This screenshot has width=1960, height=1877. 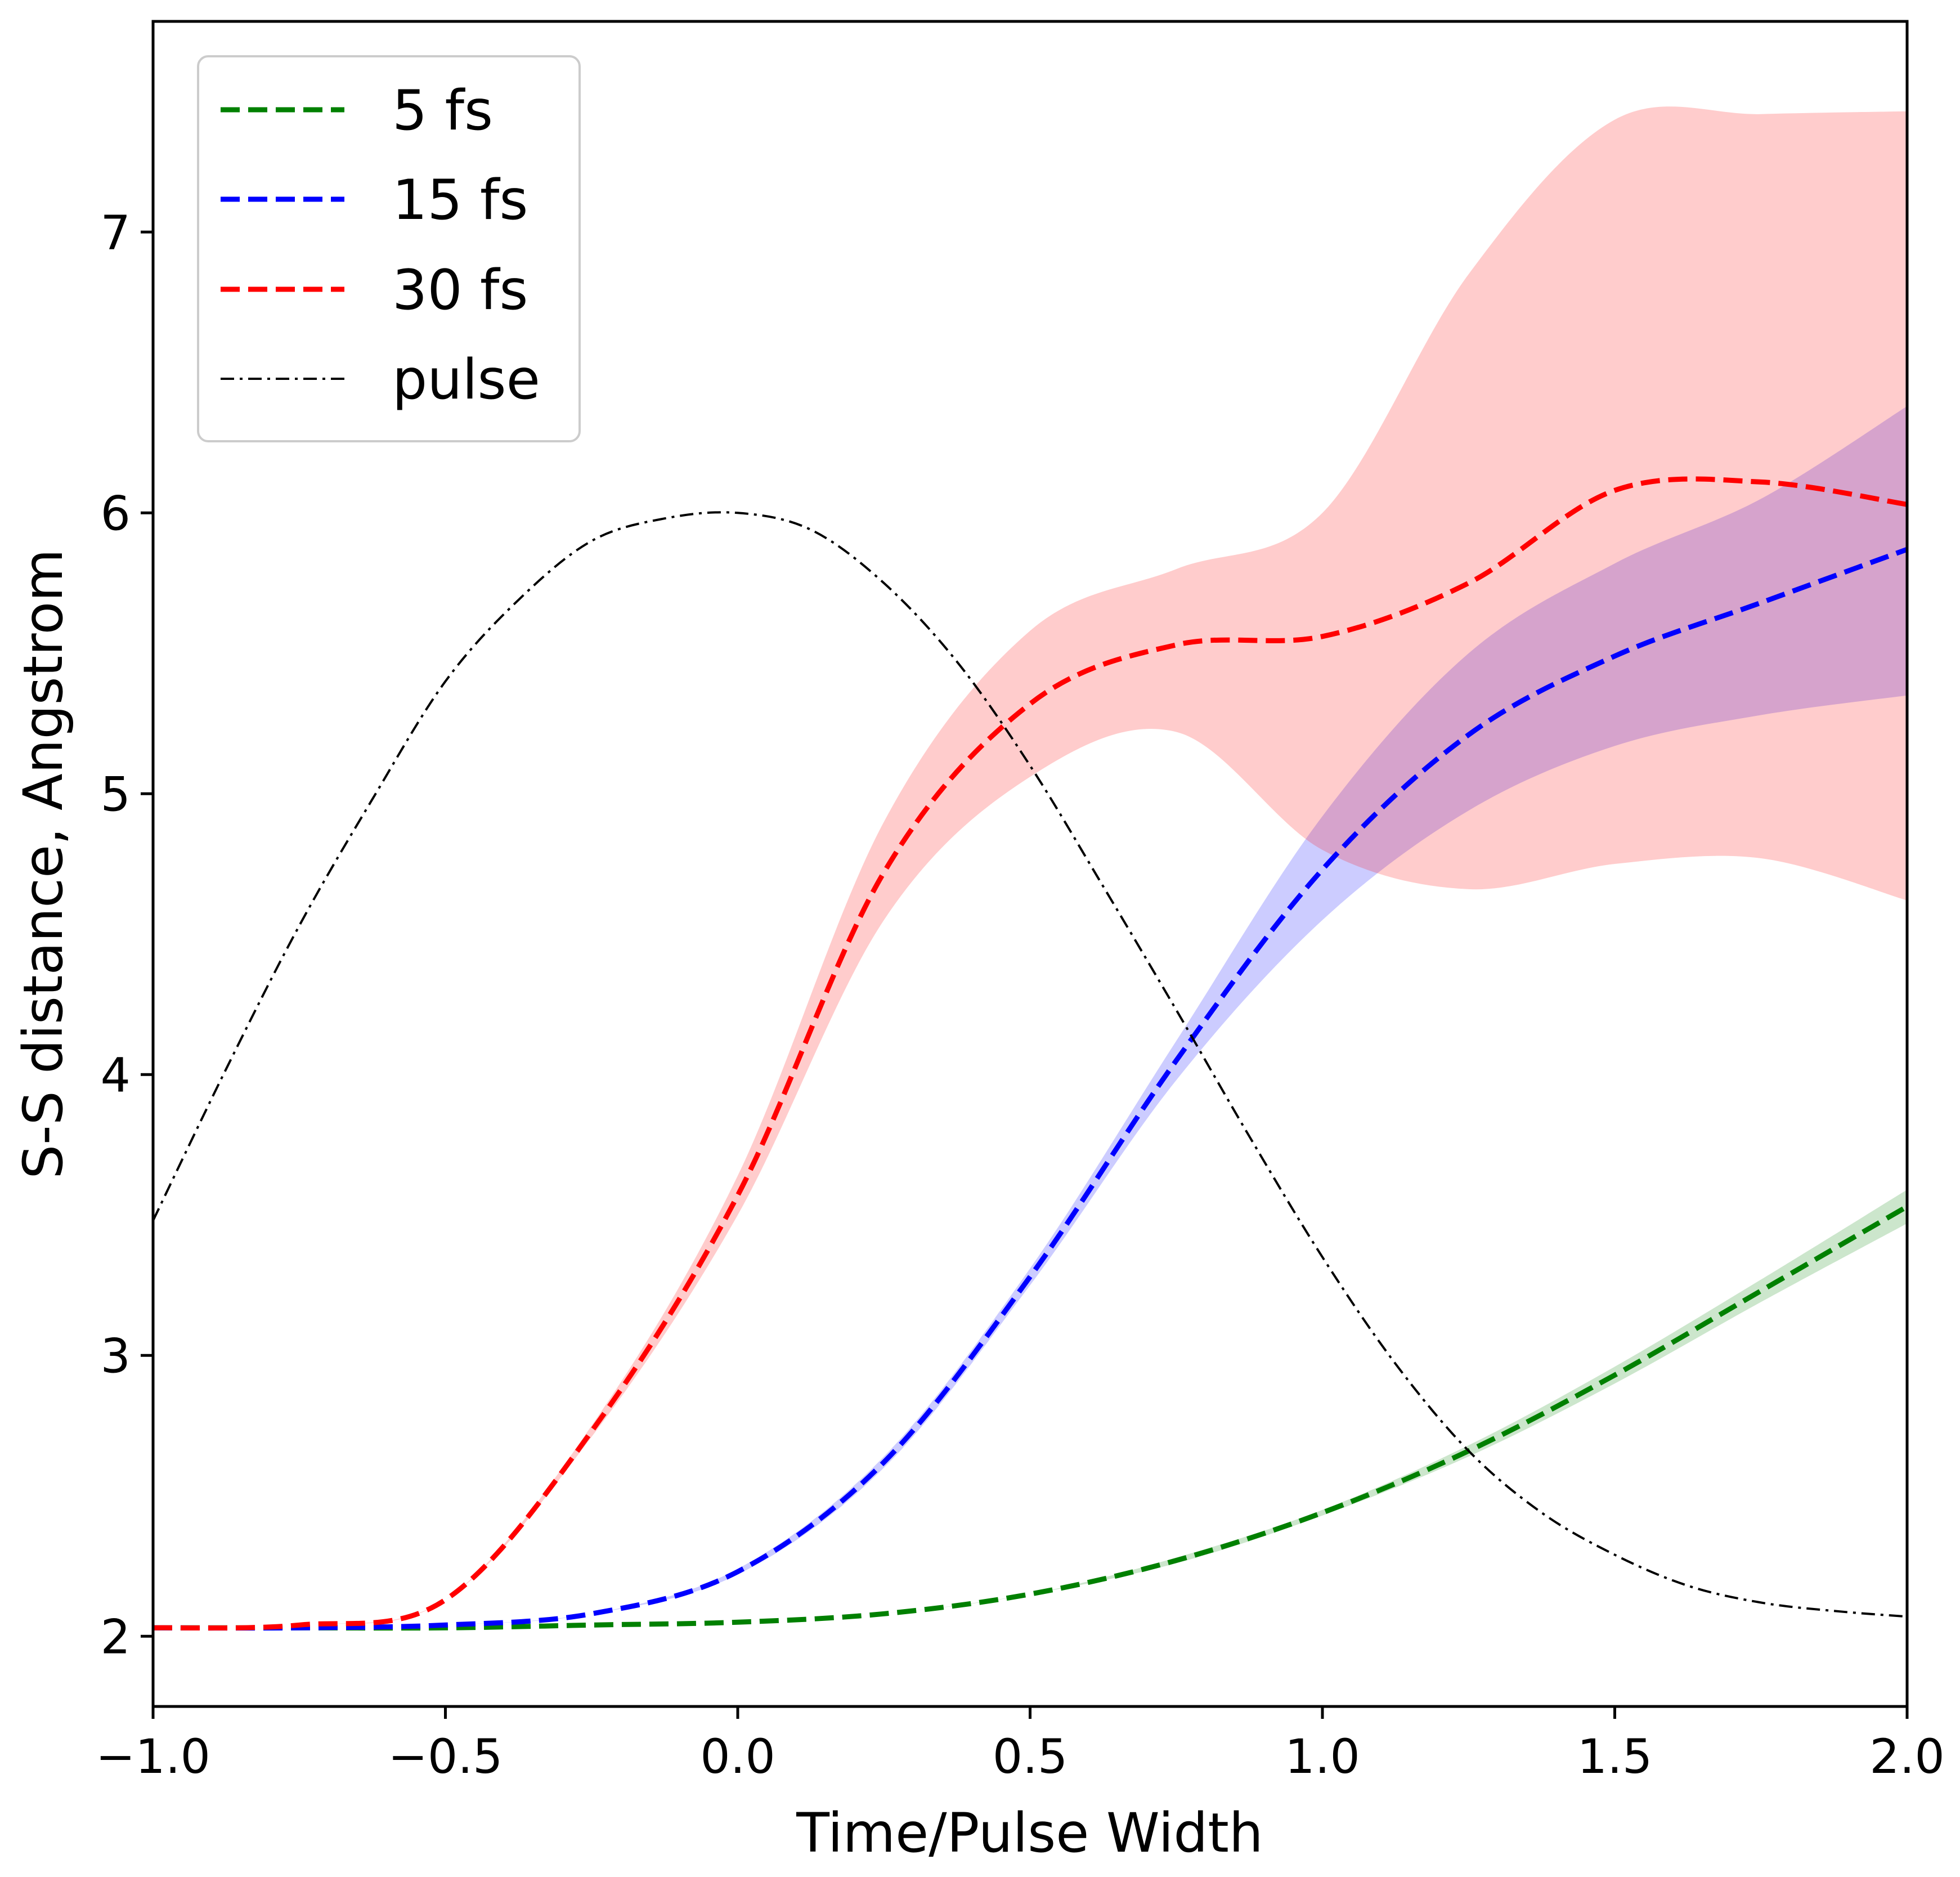 What do you see at coordinates (1029, 1833) in the screenshot?
I see `x-axis-label: Time/Pulse Width` at bounding box center [1029, 1833].